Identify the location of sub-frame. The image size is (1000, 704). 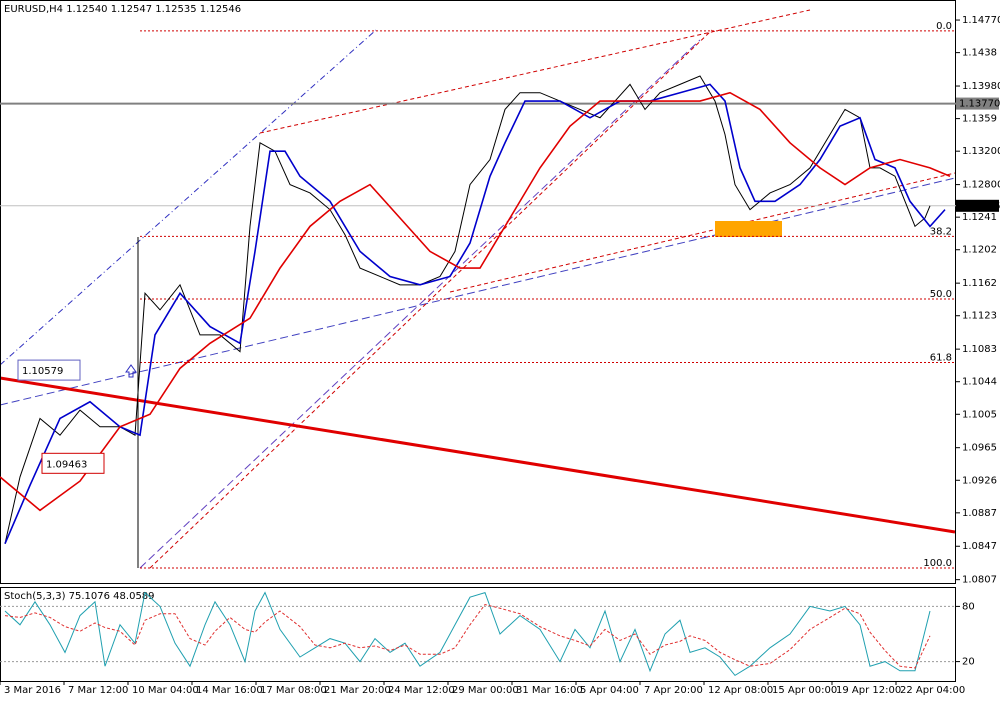
(478, 634).